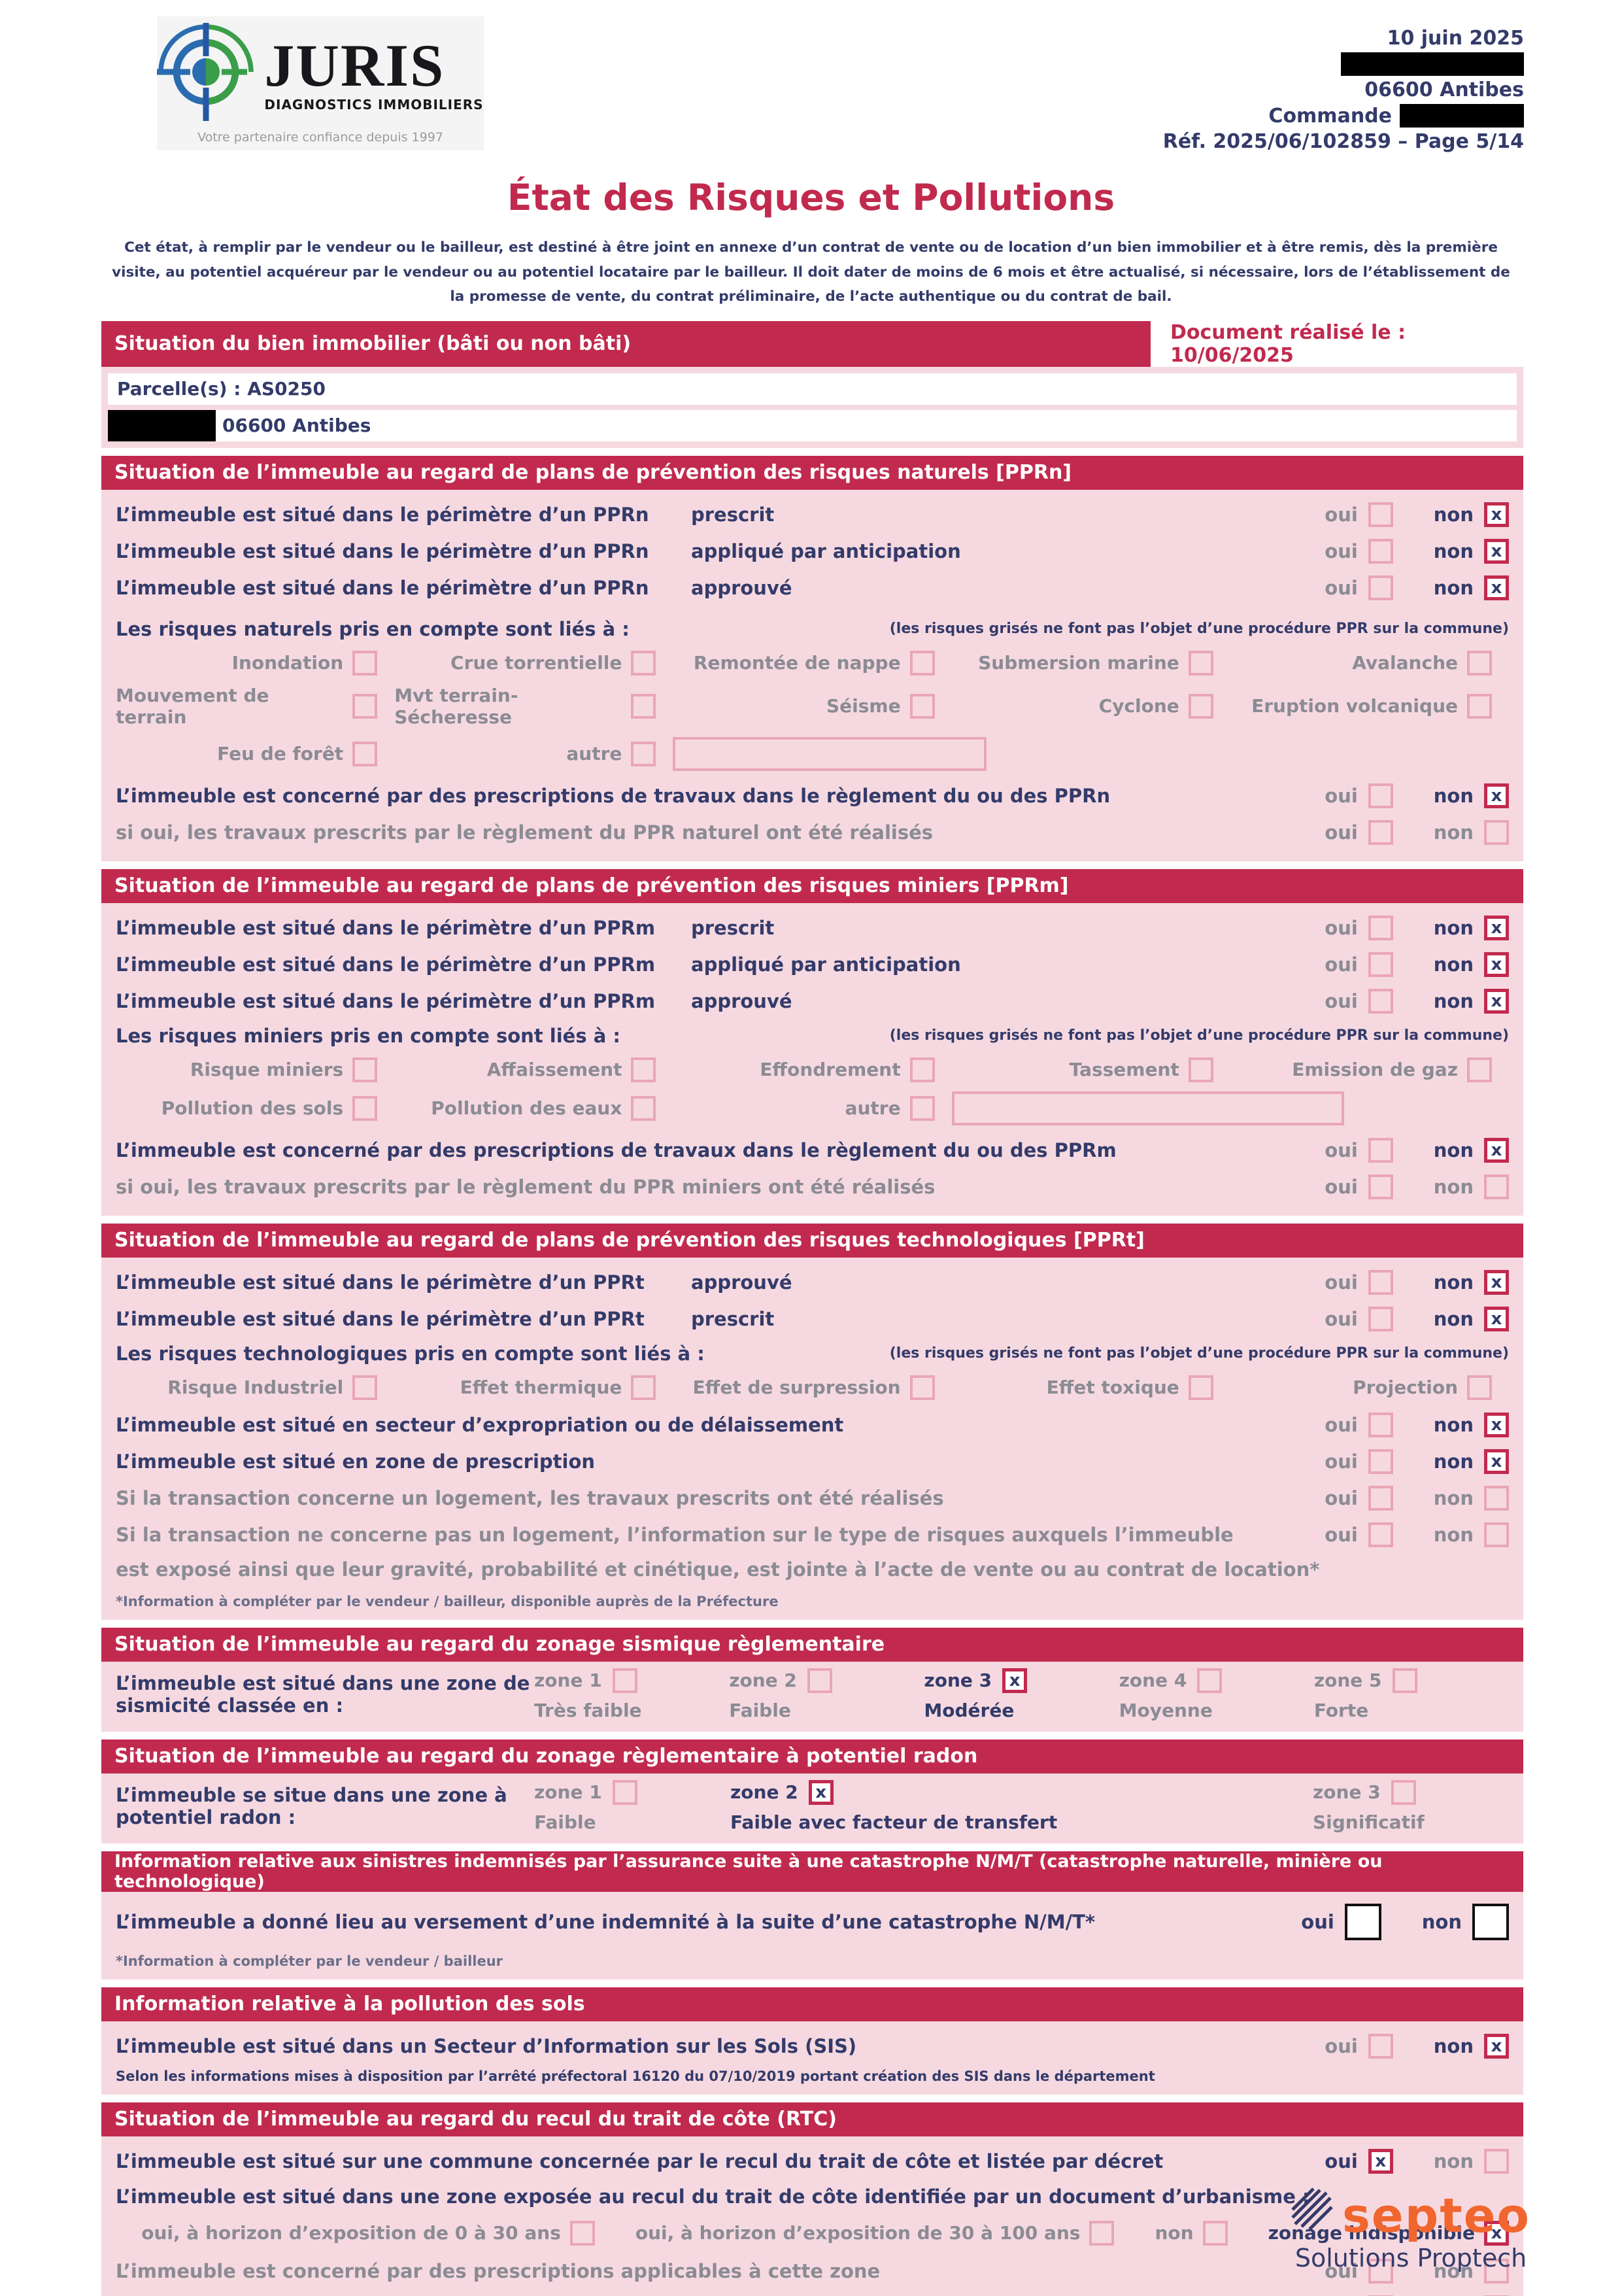 The width and height of the screenshot is (1622, 2296). I want to click on rtc-commune-oui-checkbox: x, so click(1380, 2161).